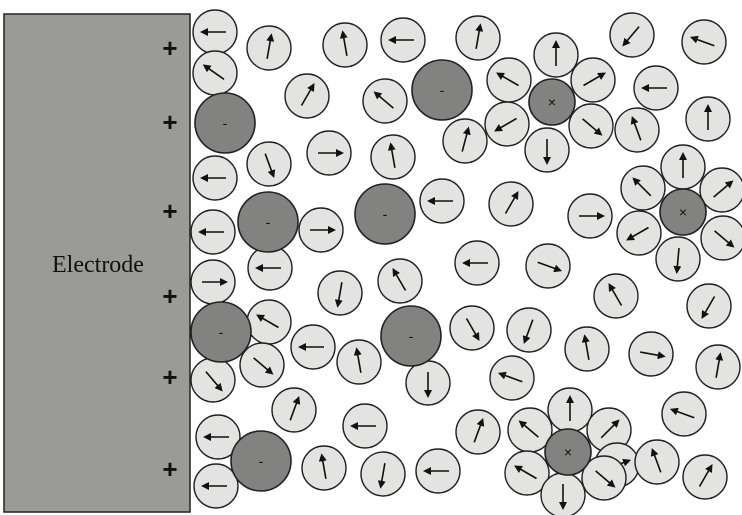 The width and height of the screenshot is (742, 515). I want to click on cation: ×, so click(568, 452).